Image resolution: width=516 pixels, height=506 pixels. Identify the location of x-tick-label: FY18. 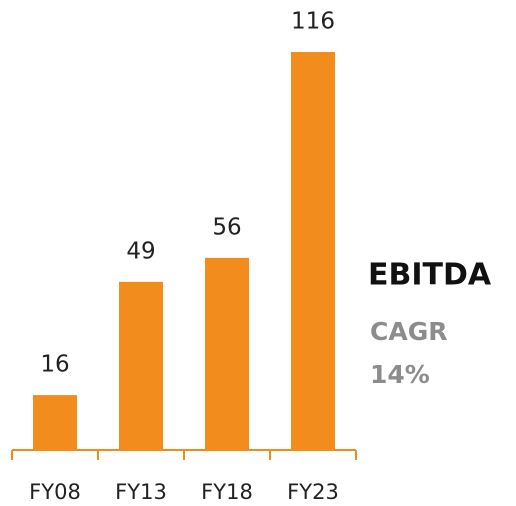
(227, 492).